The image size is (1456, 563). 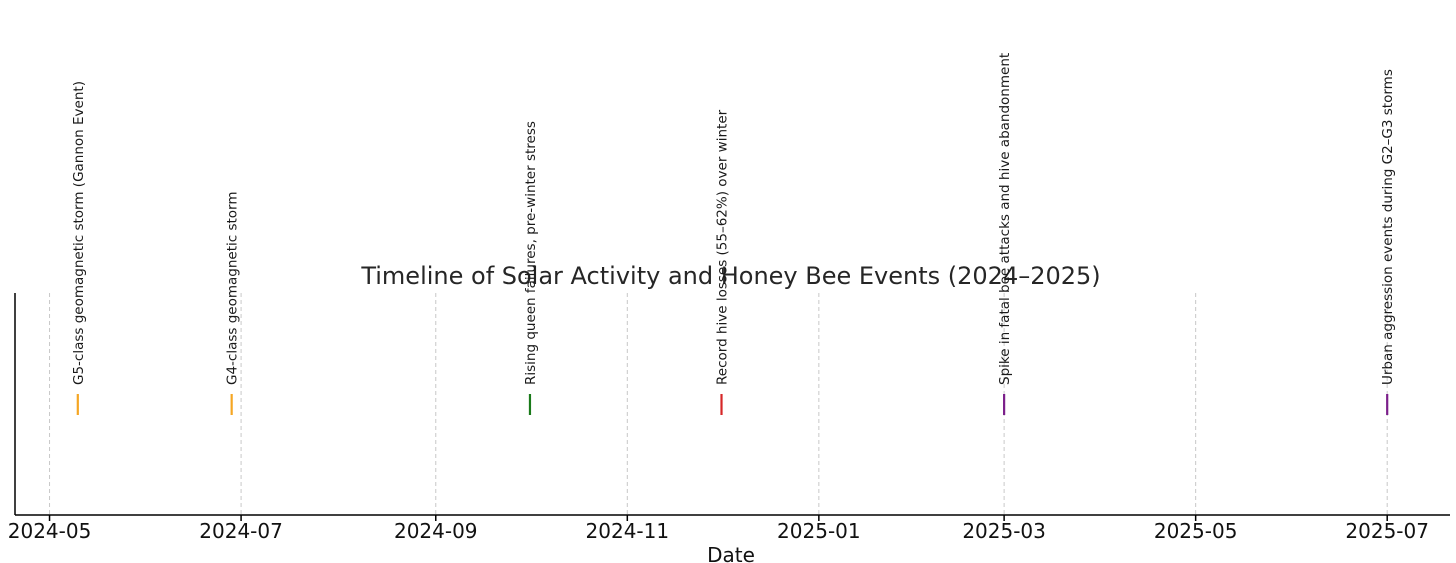 I want to click on x-axis-title: Date, so click(x=731, y=553).